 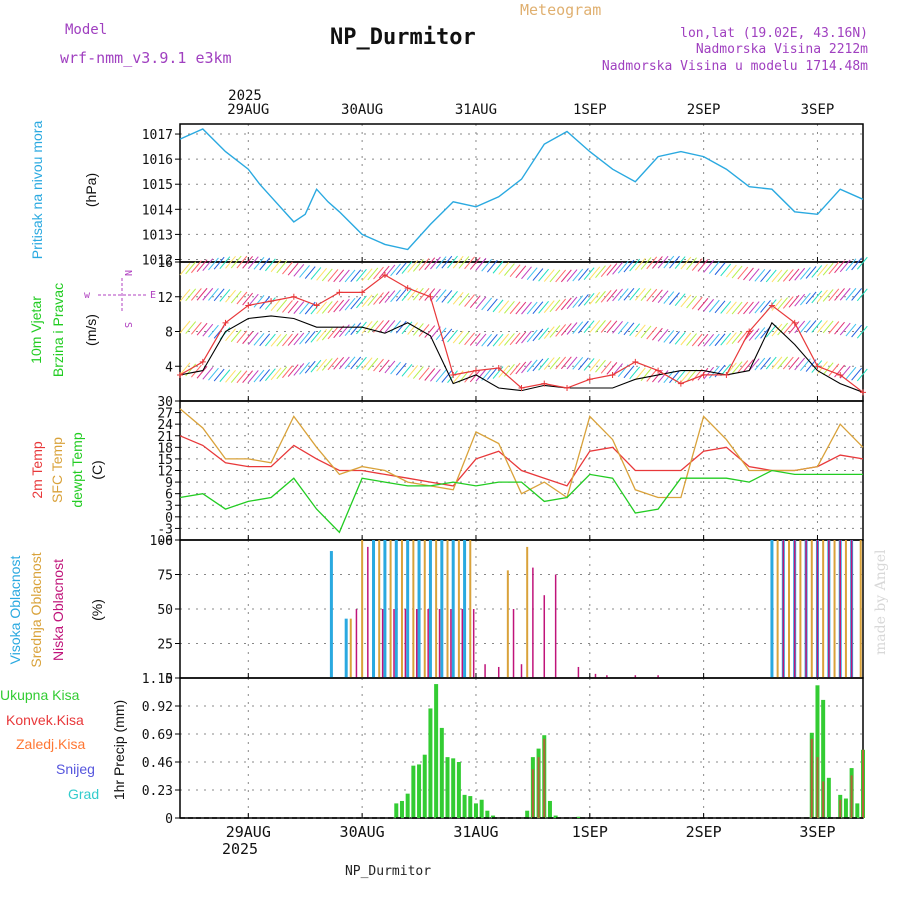 I want to click on cloud-high-label: Visoka Oblacnost, so click(x=15, y=610).